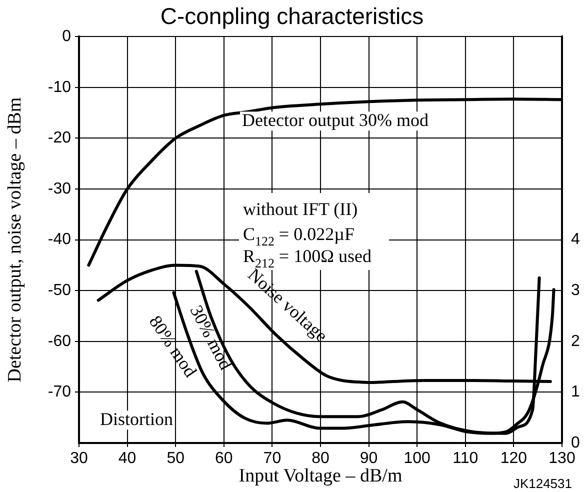  What do you see at coordinates (60, 189) in the screenshot?
I see `y-tick-label: -30` at bounding box center [60, 189].